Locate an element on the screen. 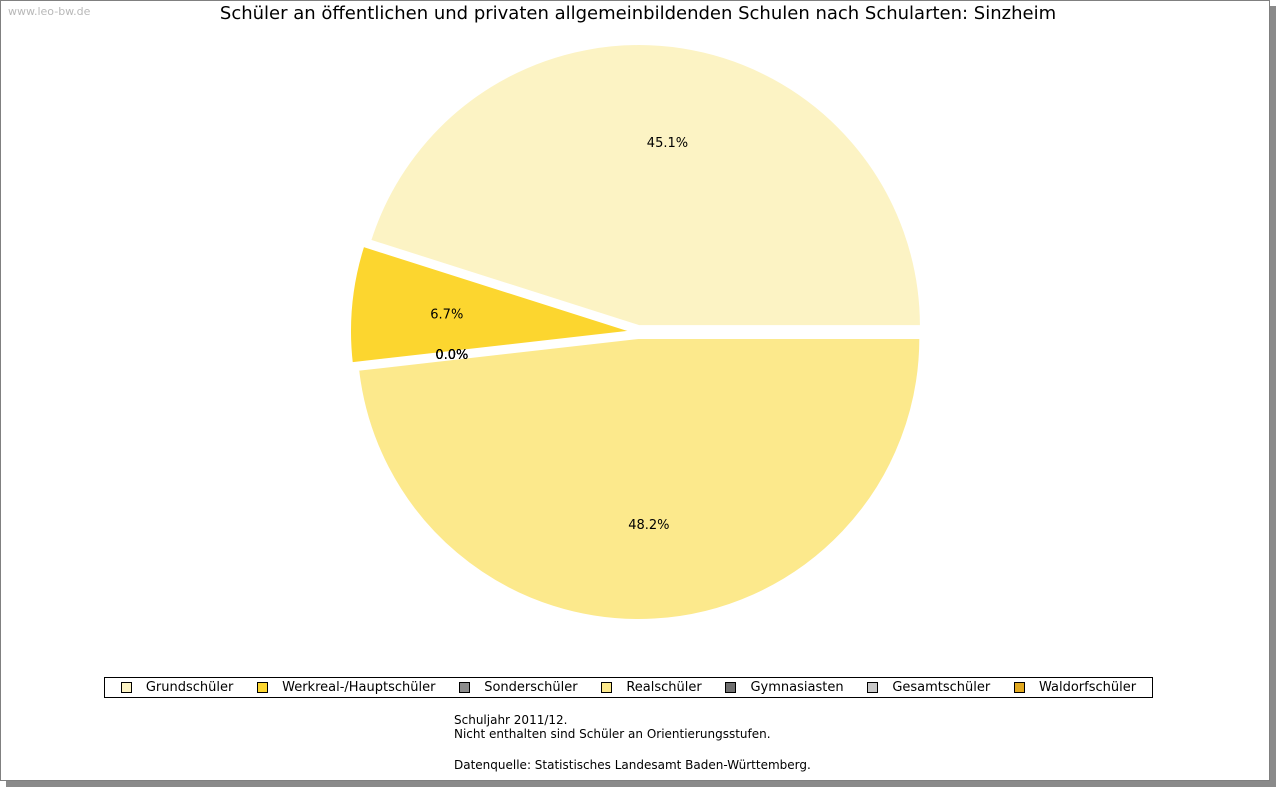 The width and height of the screenshot is (1280, 791). legend-label: Realschüler is located at coordinates (664, 687).